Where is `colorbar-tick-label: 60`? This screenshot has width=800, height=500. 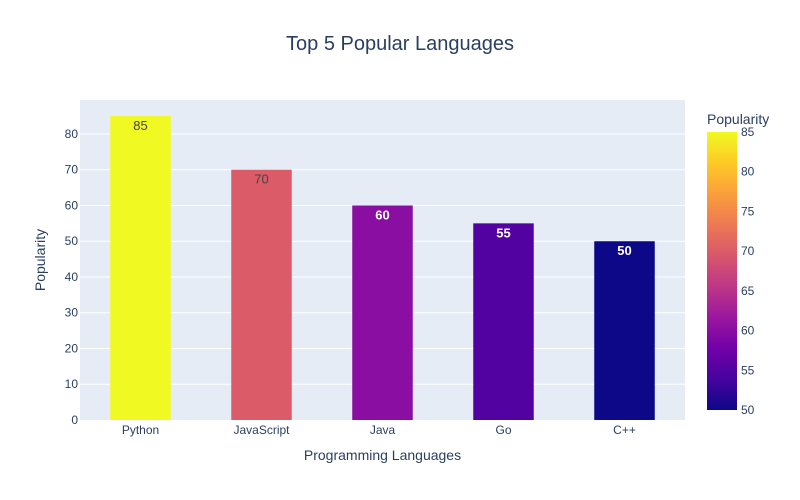
colorbar-tick-label: 60 is located at coordinates (748, 331).